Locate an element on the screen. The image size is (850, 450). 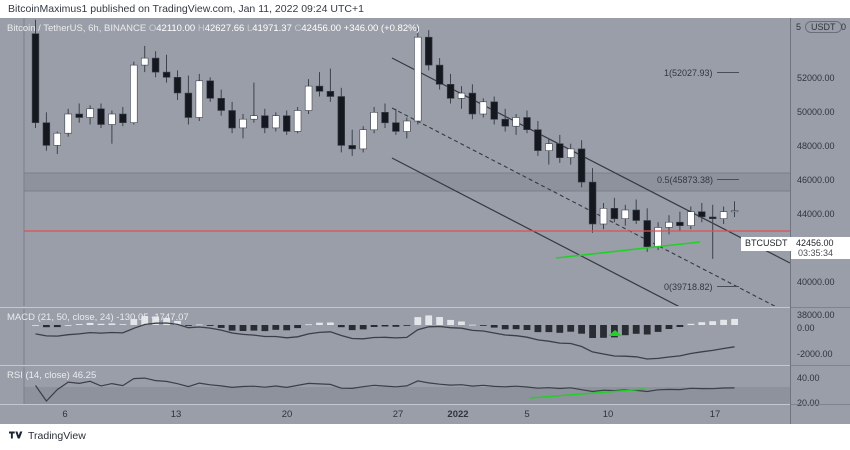
green-trendline is located at coordinates (628, 250).